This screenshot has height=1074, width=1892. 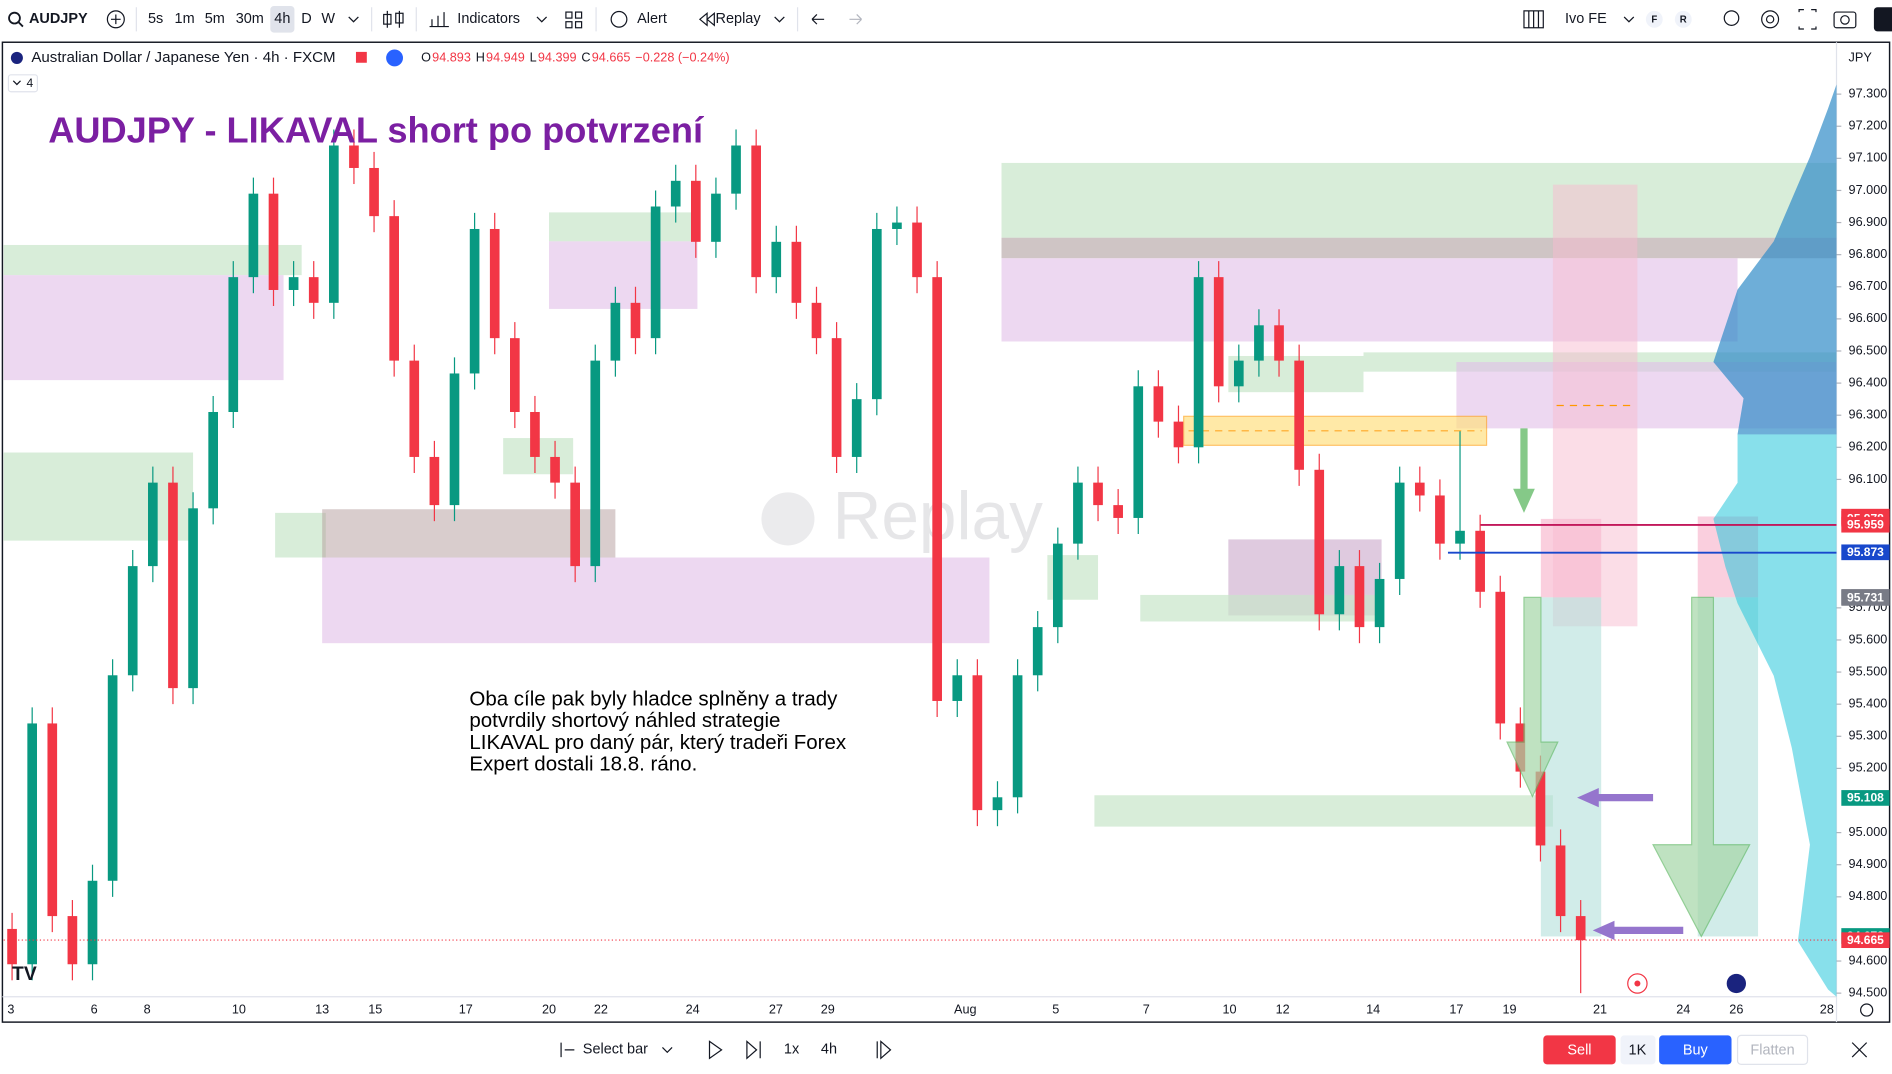 What do you see at coordinates (624, 227) in the screenshot?
I see `demand-zone` at bounding box center [624, 227].